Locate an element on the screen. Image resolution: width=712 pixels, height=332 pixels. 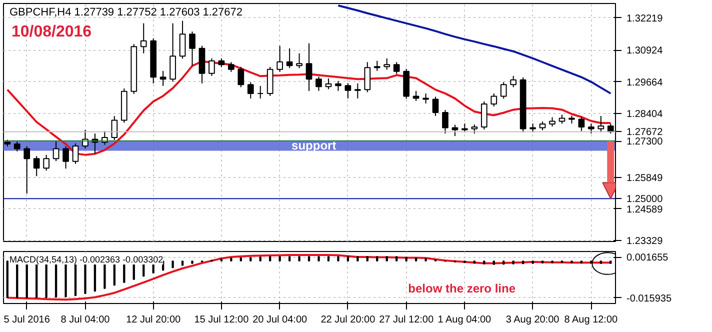
ref-line-label: 1.27672 is located at coordinates (645, 132).